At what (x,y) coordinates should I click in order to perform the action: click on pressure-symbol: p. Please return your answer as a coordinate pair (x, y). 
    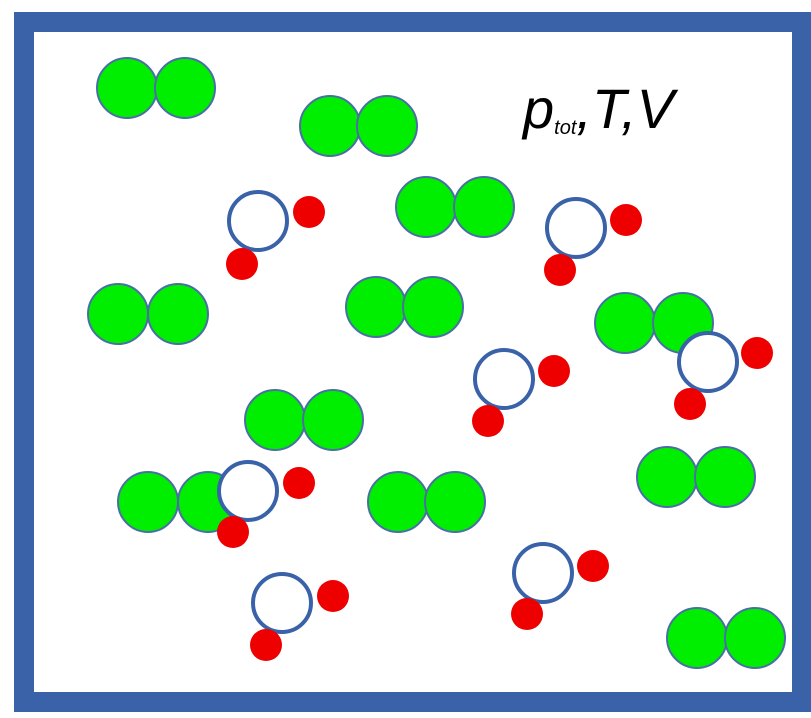
    Looking at the image, I should click on (537, 108).